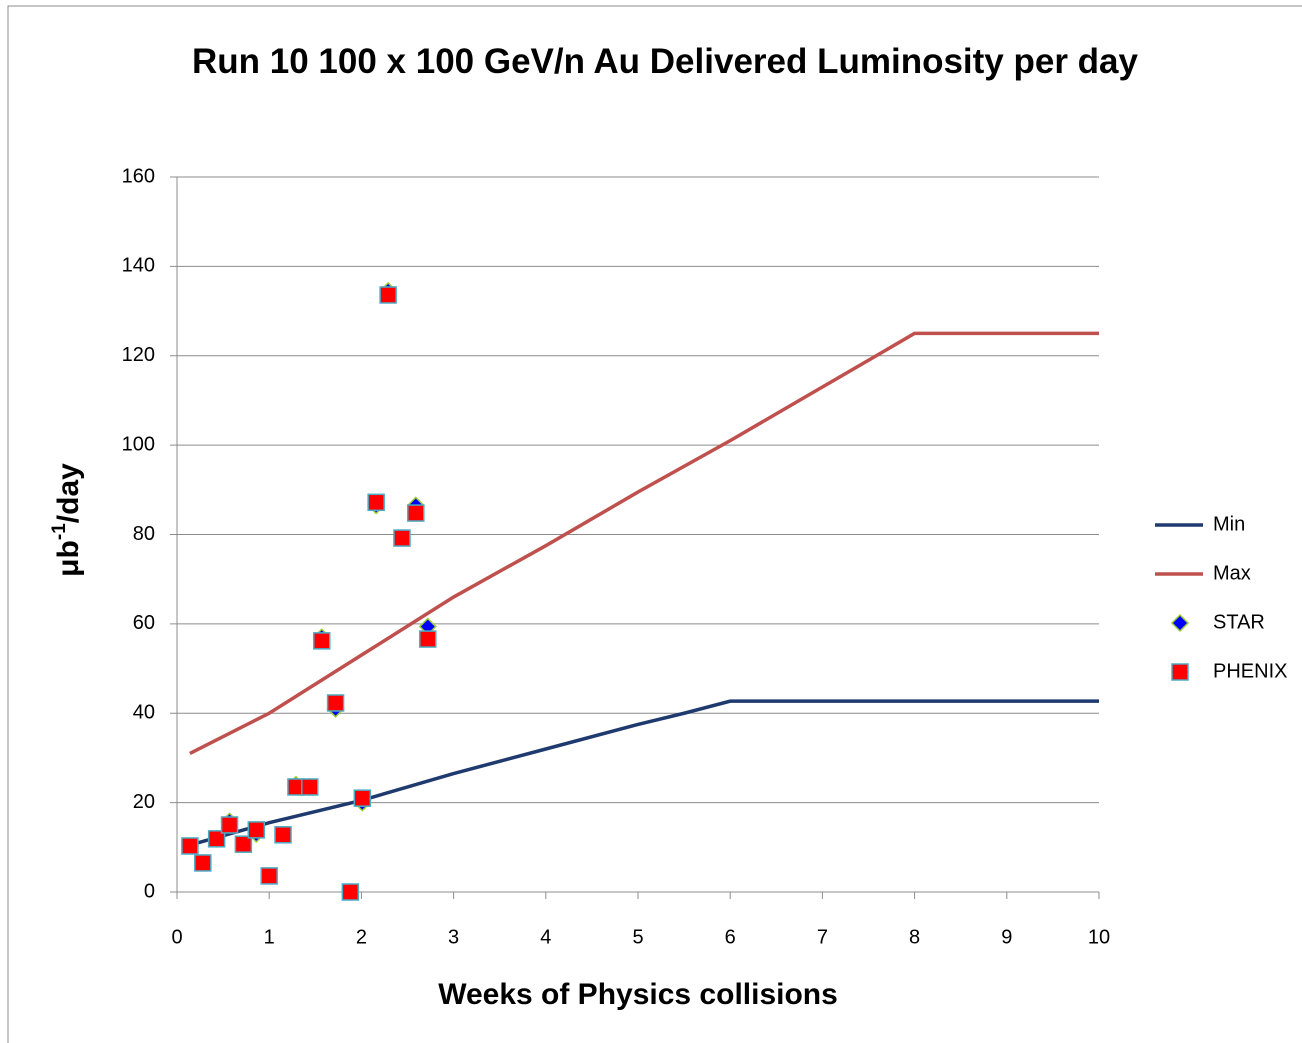 The width and height of the screenshot is (1302, 1043). I want to click on x-tick-label: 4, so click(545, 937).